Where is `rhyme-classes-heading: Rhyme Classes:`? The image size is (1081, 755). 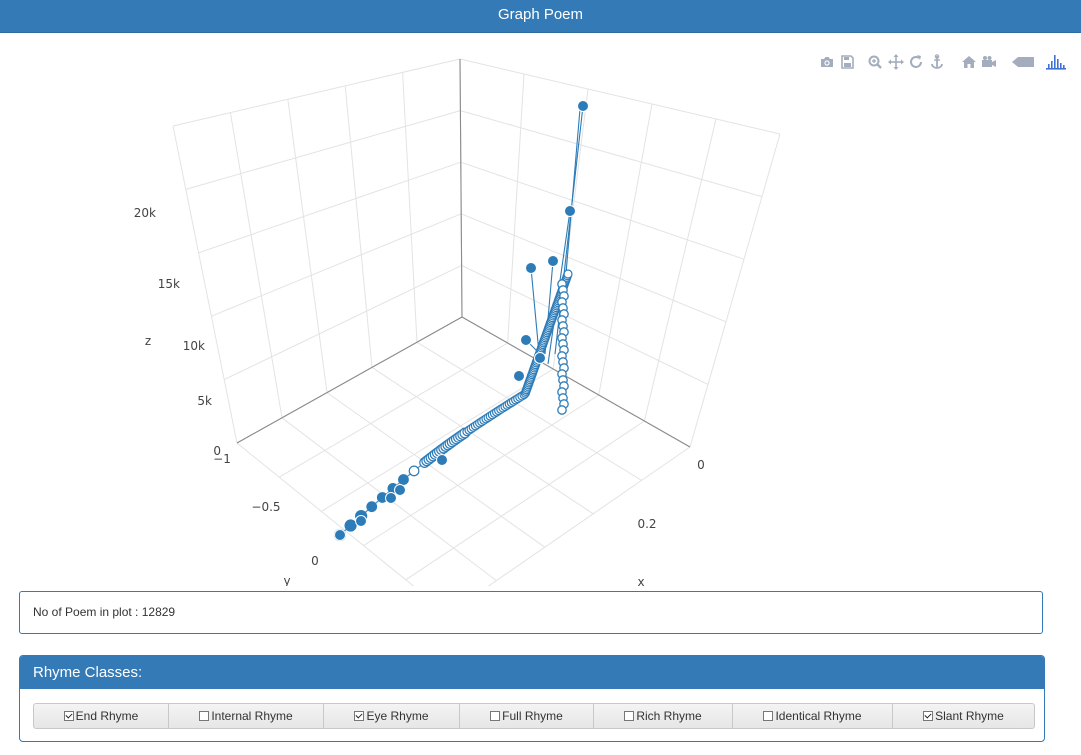
rhyme-classes-heading: Rhyme Classes: is located at coordinates (532, 672).